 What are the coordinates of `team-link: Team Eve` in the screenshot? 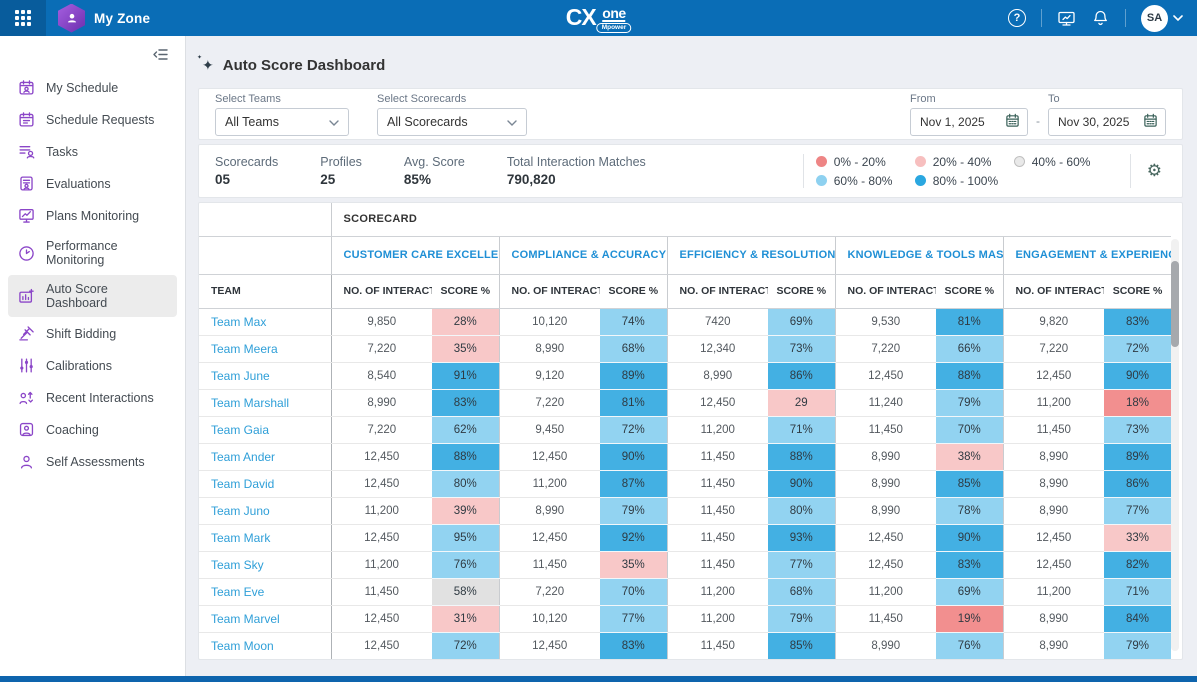 It's located at (265, 592).